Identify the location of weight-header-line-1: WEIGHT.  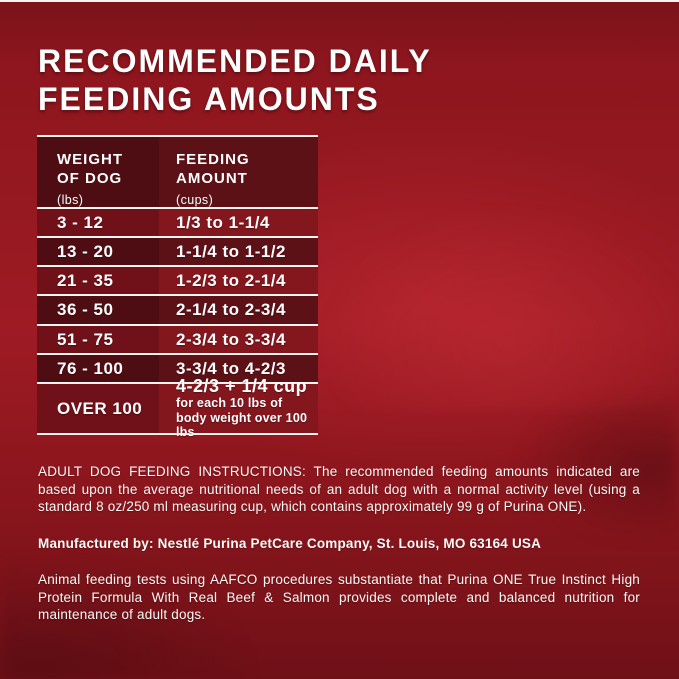
(90, 159).